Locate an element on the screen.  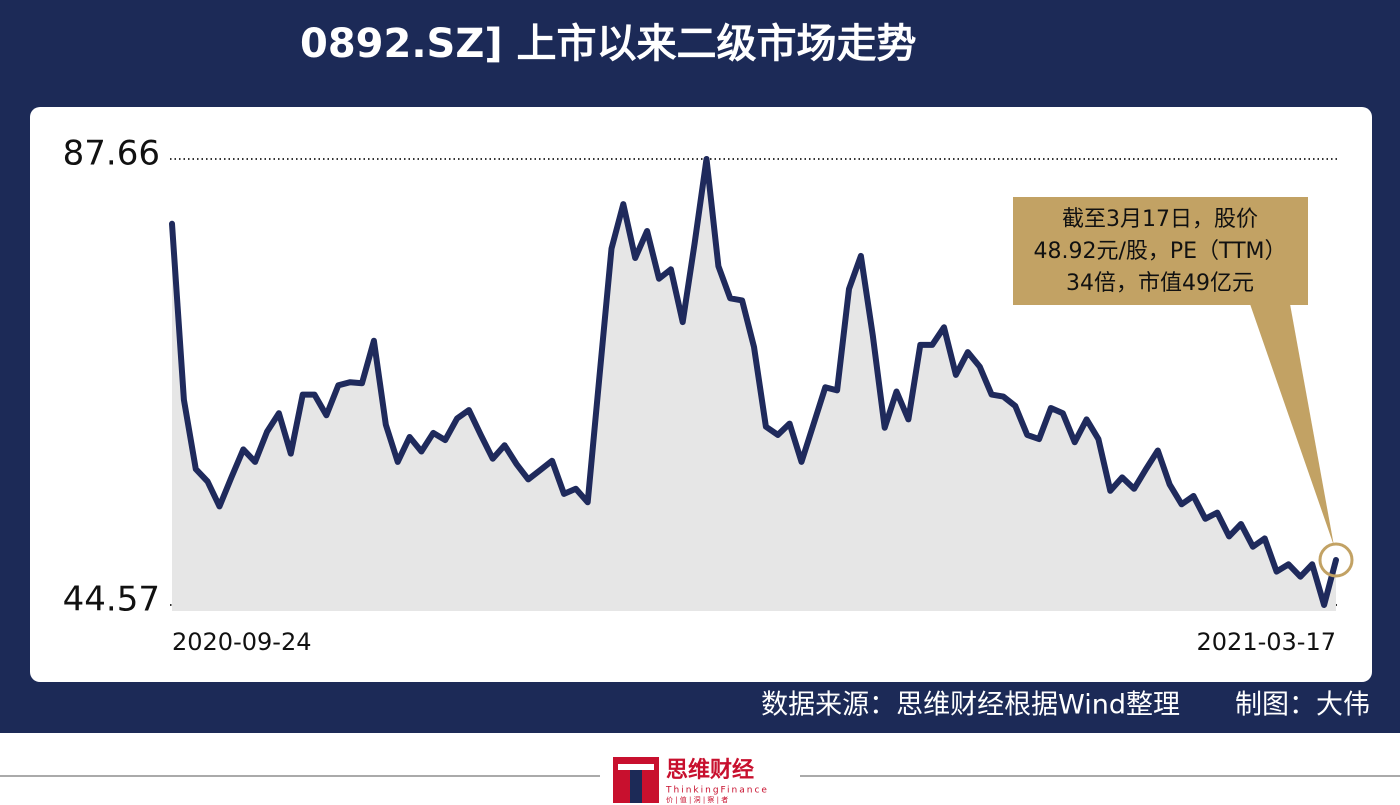
callout-box is located at coordinates (1160, 251).